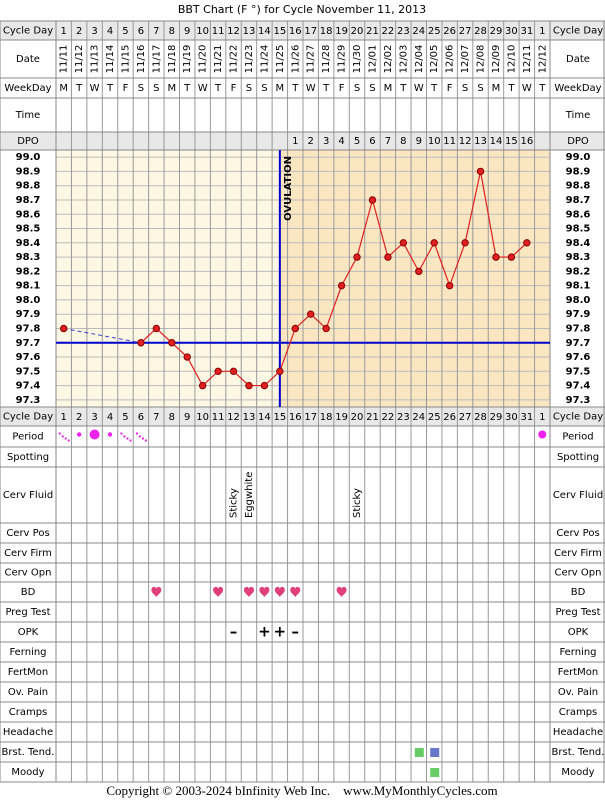 The height and width of the screenshot is (802, 605). I want to click on cycle-day: 10, so click(202, 417).